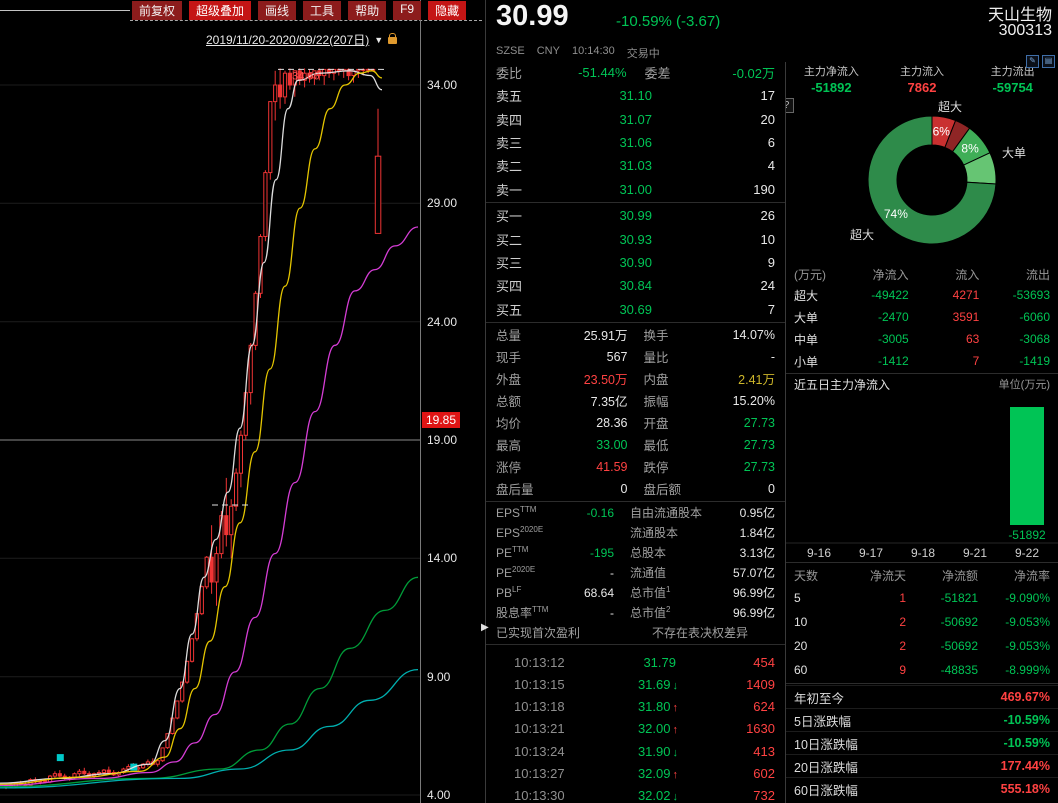  What do you see at coordinates (767, 239) in the screenshot?
I see `order-volume: 10` at bounding box center [767, 239].